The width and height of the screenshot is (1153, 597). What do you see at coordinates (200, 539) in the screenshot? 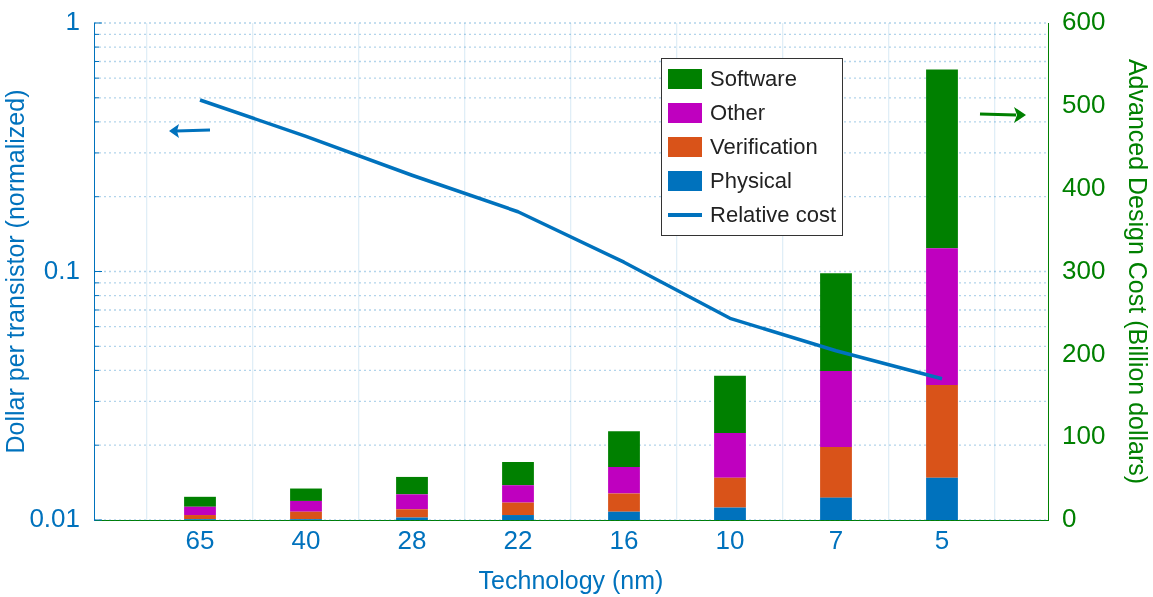
I see `x-tick-label: 65` at bounding box center [200, 539].